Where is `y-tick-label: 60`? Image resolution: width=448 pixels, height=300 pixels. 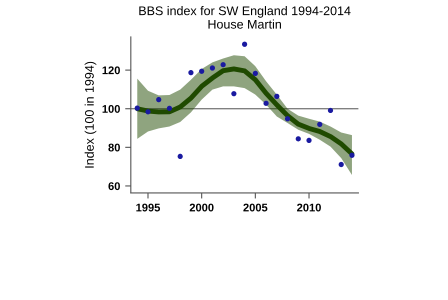 y-tick-label: 60 is located at coordinates (114, 186).